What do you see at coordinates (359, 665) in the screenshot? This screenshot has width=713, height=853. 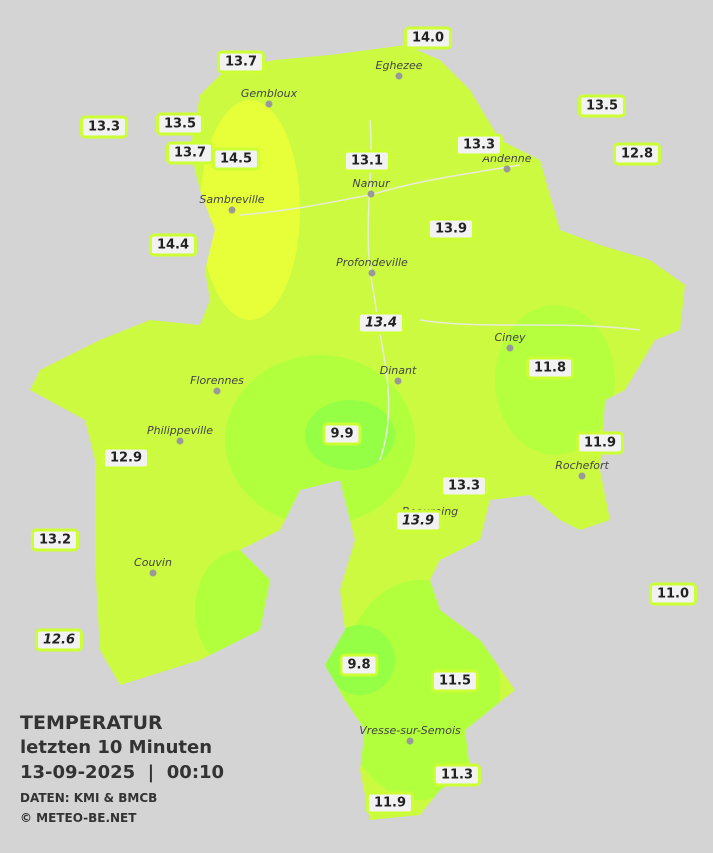 I see `station-value: 9.8` at bounding box center [359, 665].